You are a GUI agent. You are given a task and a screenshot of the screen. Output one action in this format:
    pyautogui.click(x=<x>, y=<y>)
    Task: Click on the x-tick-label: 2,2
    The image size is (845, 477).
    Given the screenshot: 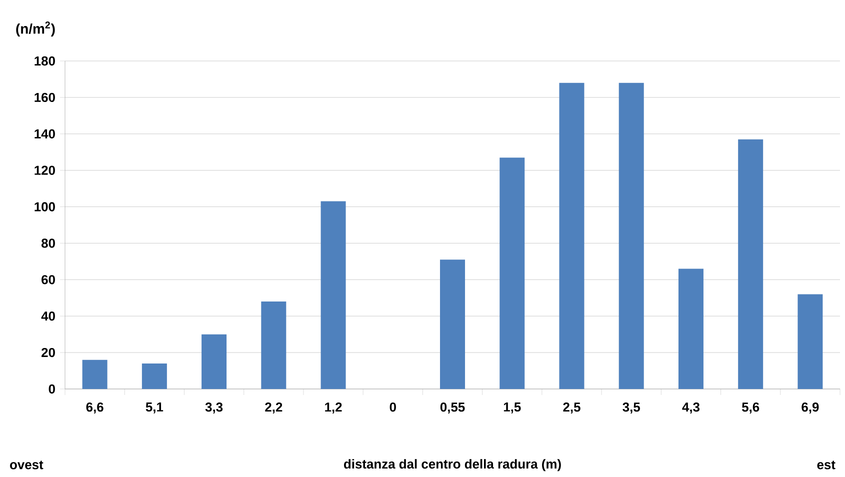 What is the action you would take?
    pyautogui.click(x=273, y=408)
    